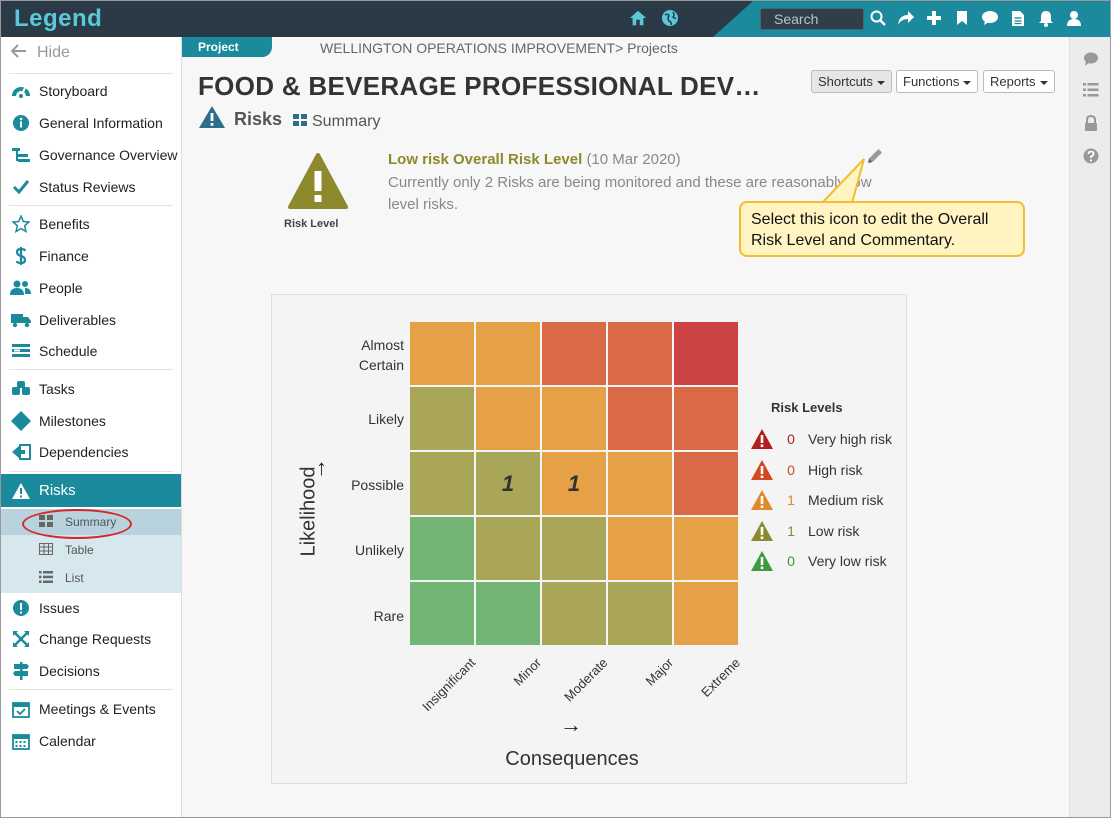 The image size is (1111, 818). Describe the element at coordinates (834, 530) in the screenshot. I see `legend-label: Low risk` at that location.